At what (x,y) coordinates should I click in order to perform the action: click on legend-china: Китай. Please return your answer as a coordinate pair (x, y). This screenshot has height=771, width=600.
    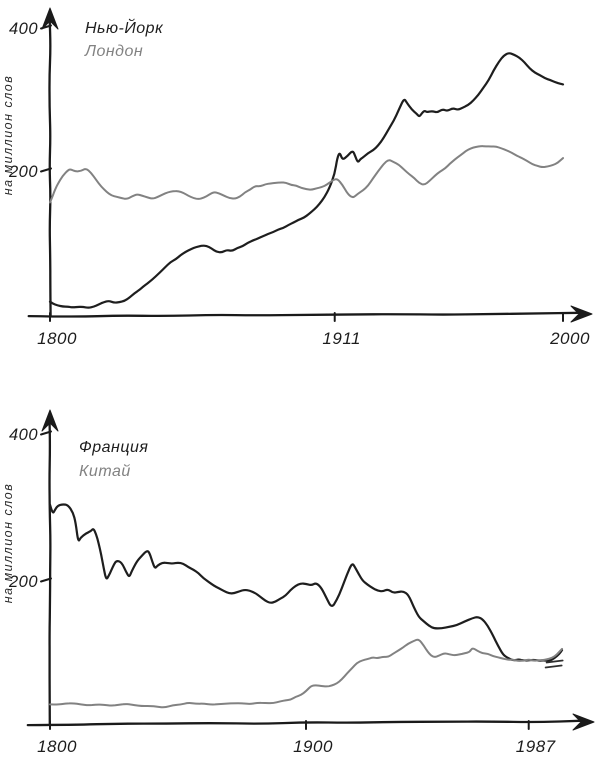
    Looking at the image, I should click on (105, 471).